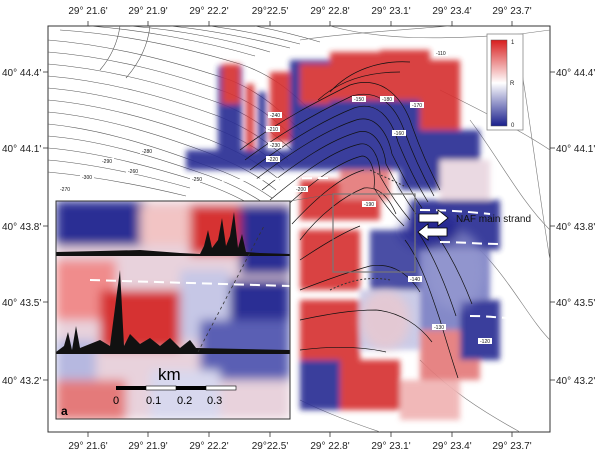  What do you see at coordinates (189, 283) in the screenshot?
I see `inset-fault-trace` at bounding box center [189, 283].